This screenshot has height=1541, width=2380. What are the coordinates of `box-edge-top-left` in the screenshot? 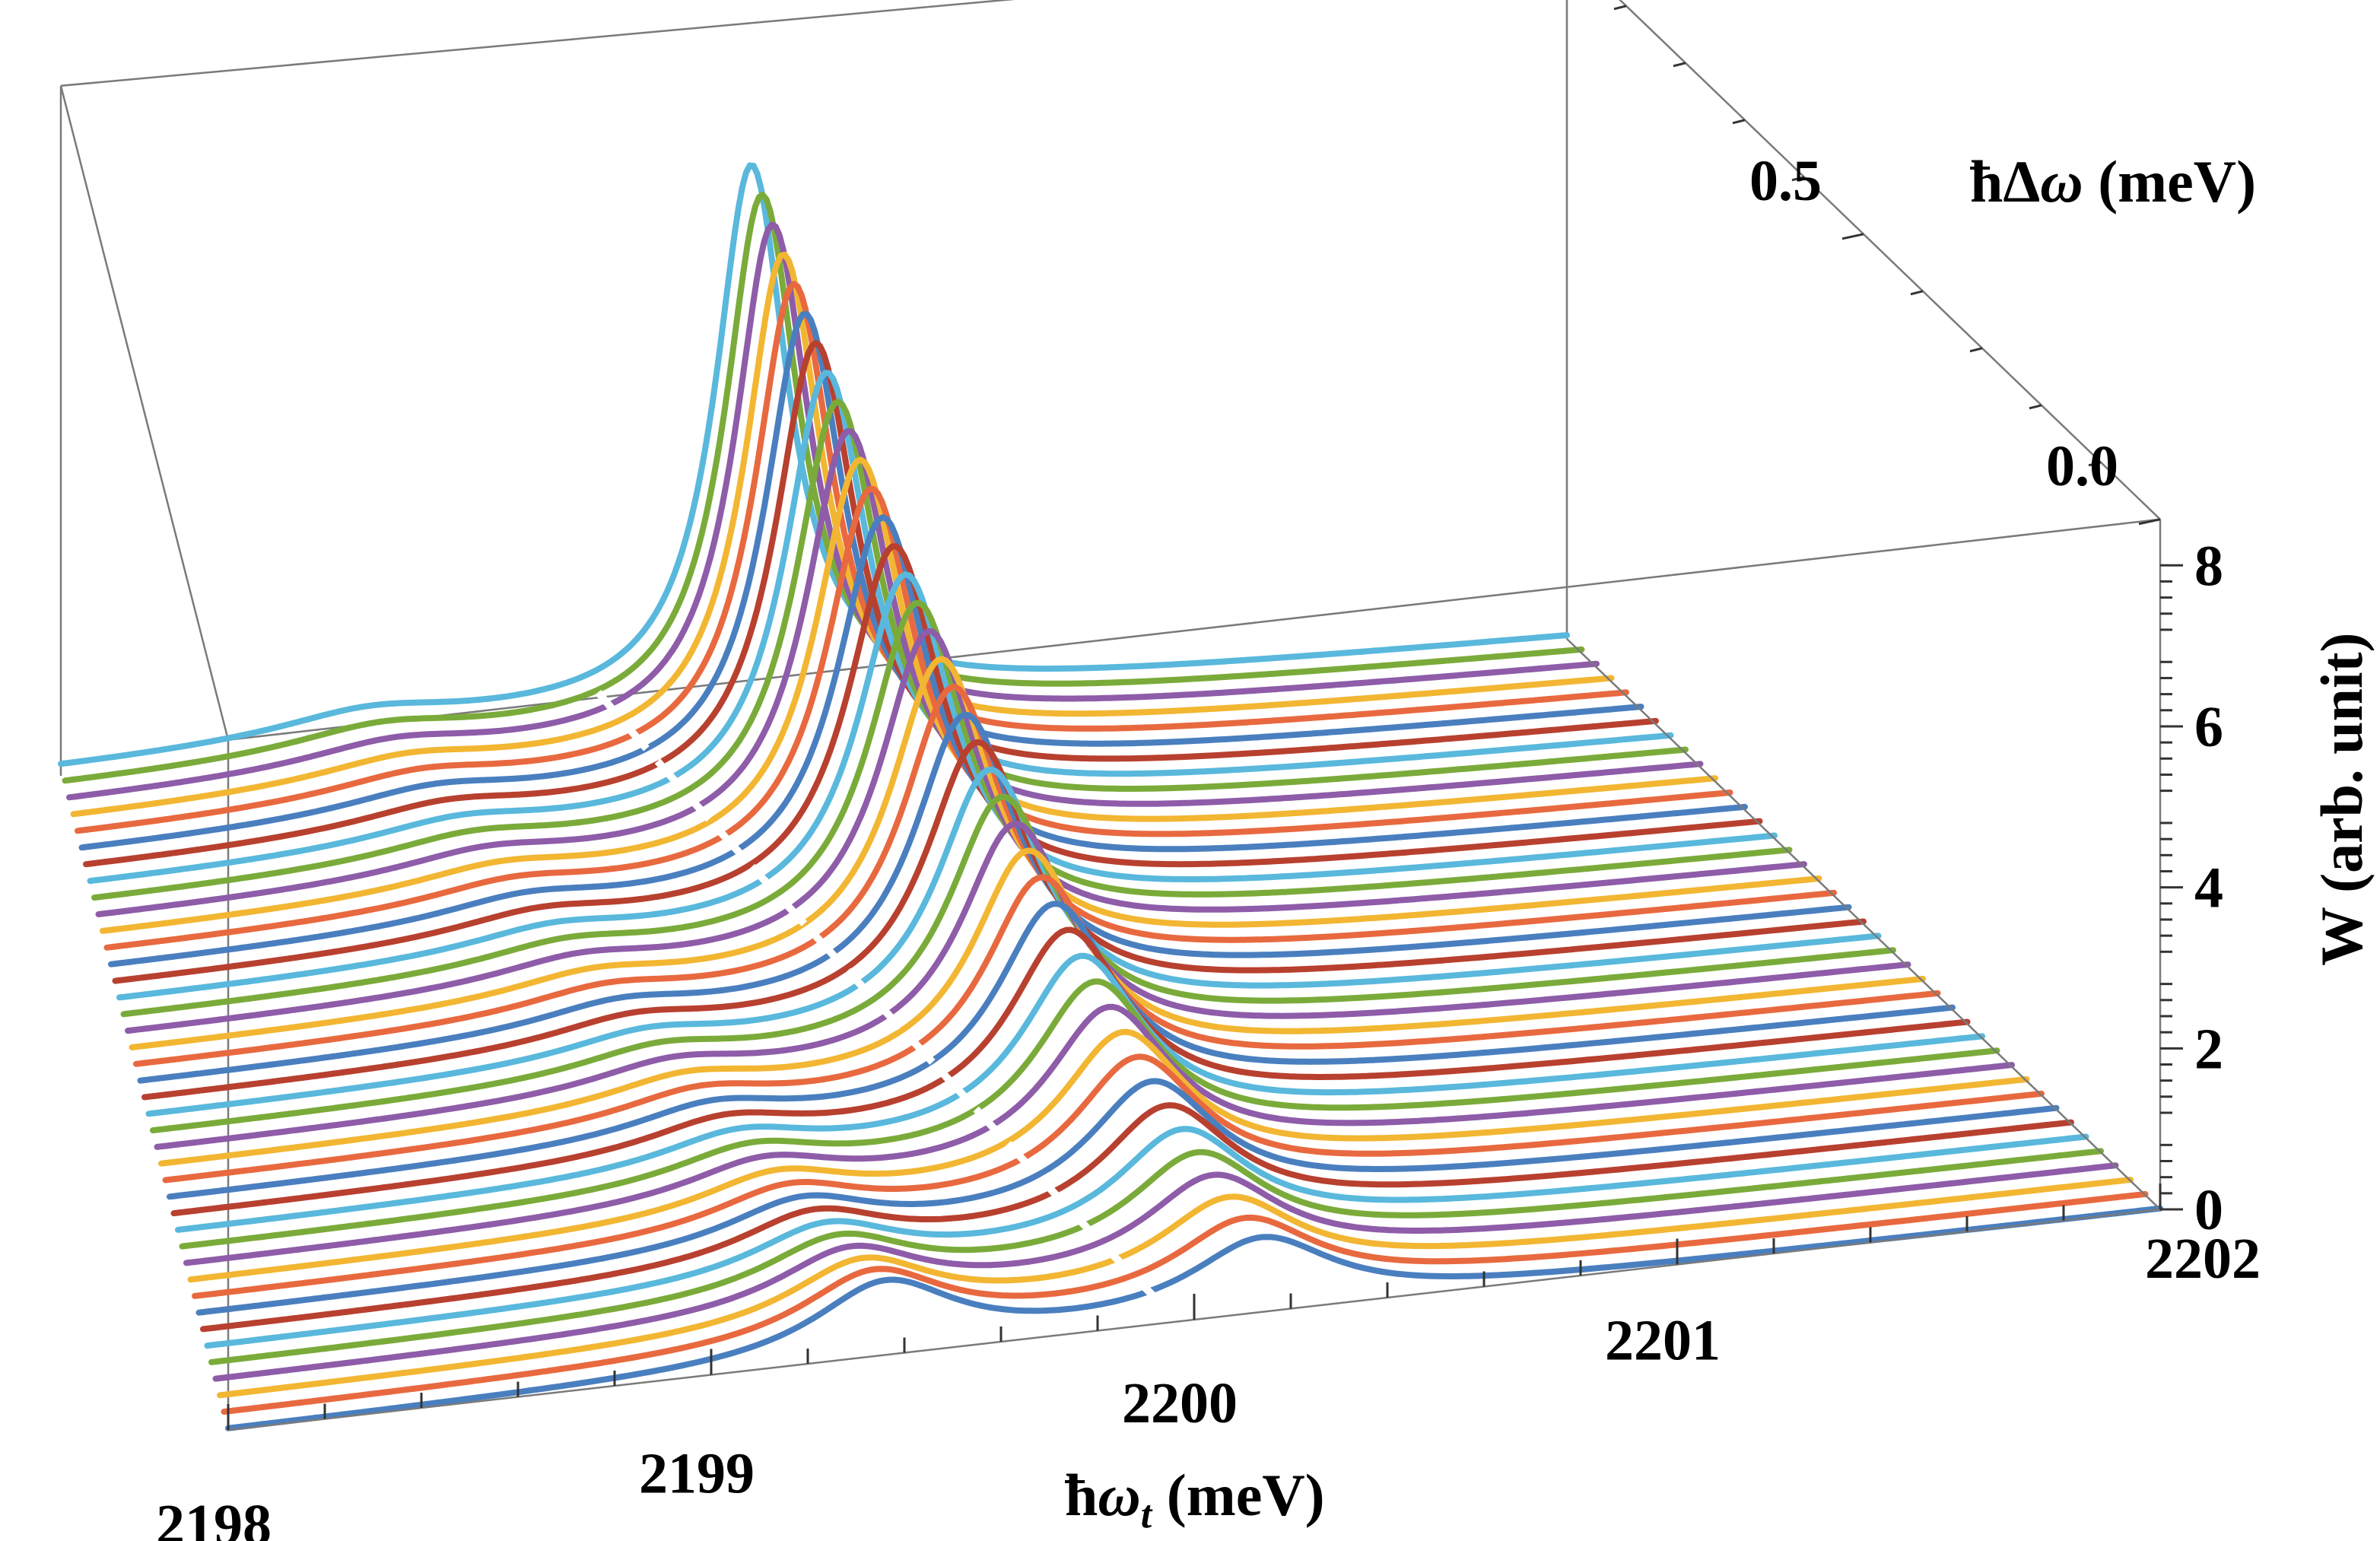 It's located at (144, 413).